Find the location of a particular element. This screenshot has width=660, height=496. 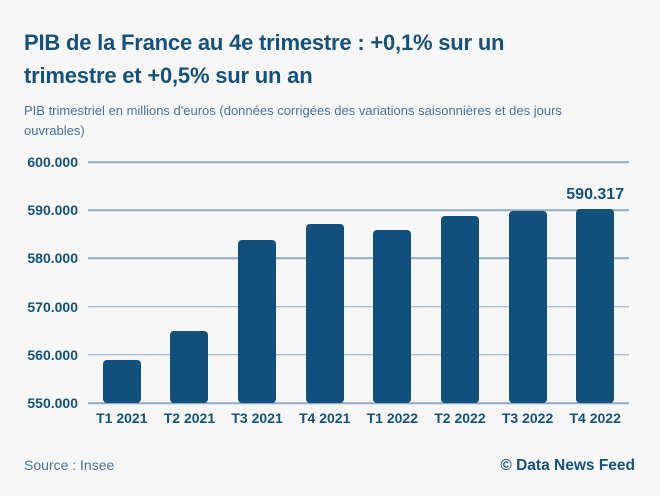

chart-footer: Source : Insee © Data News Feed is located at coordinates (329, 466).